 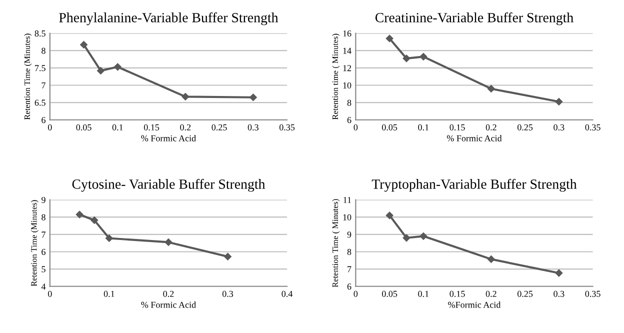 What do you see at coordinates (40, 103) in the screenshot?
I see `y-tick-label: 6.5` at bounding box center [40, 103].